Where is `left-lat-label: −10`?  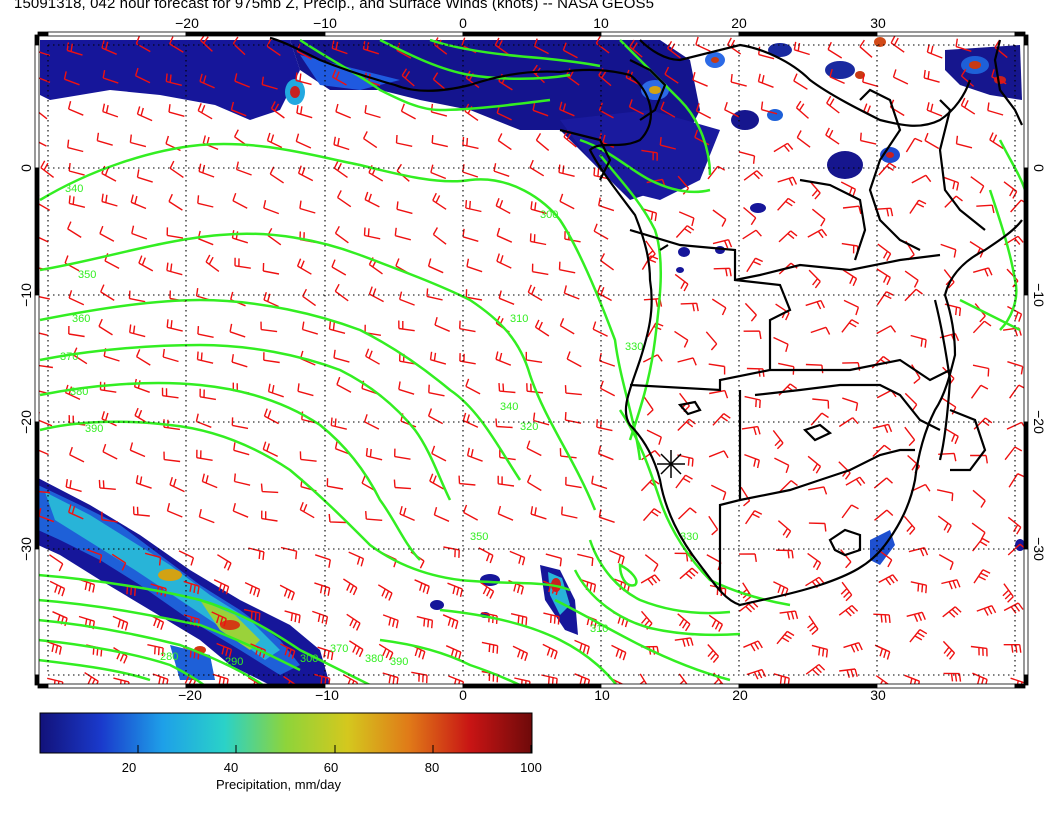
left-lat-label: −10 is located at coordinates (26, 295).